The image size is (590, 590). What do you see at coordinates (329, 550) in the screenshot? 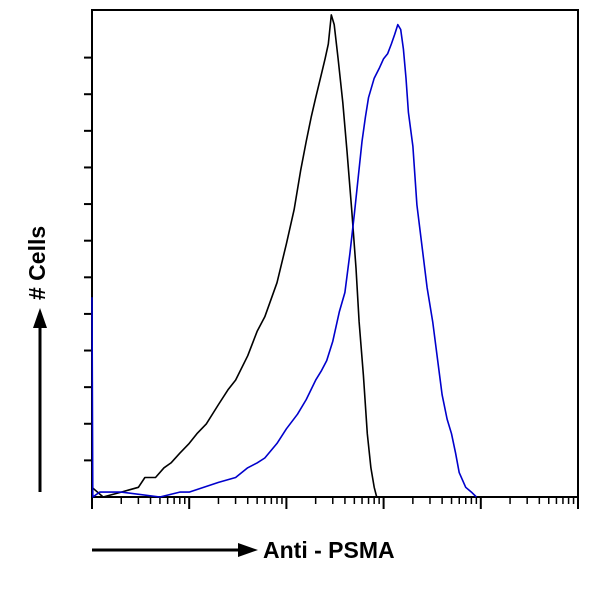
I see `x-axis-label: Anti - PSMA` at bounding box center [329, 550].